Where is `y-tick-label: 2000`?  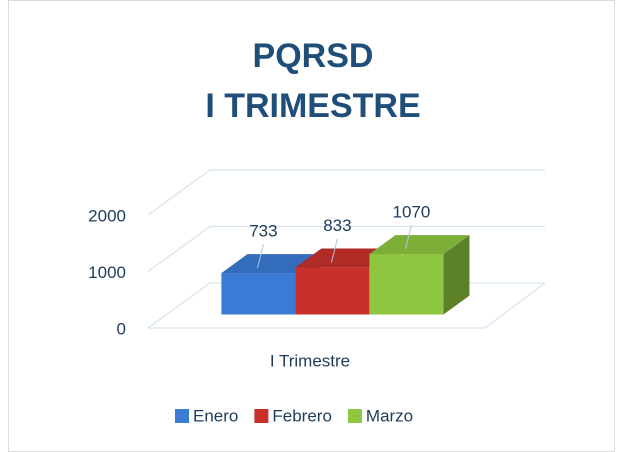
y-tick-label: 2000 is located at coordinates (107, 215).